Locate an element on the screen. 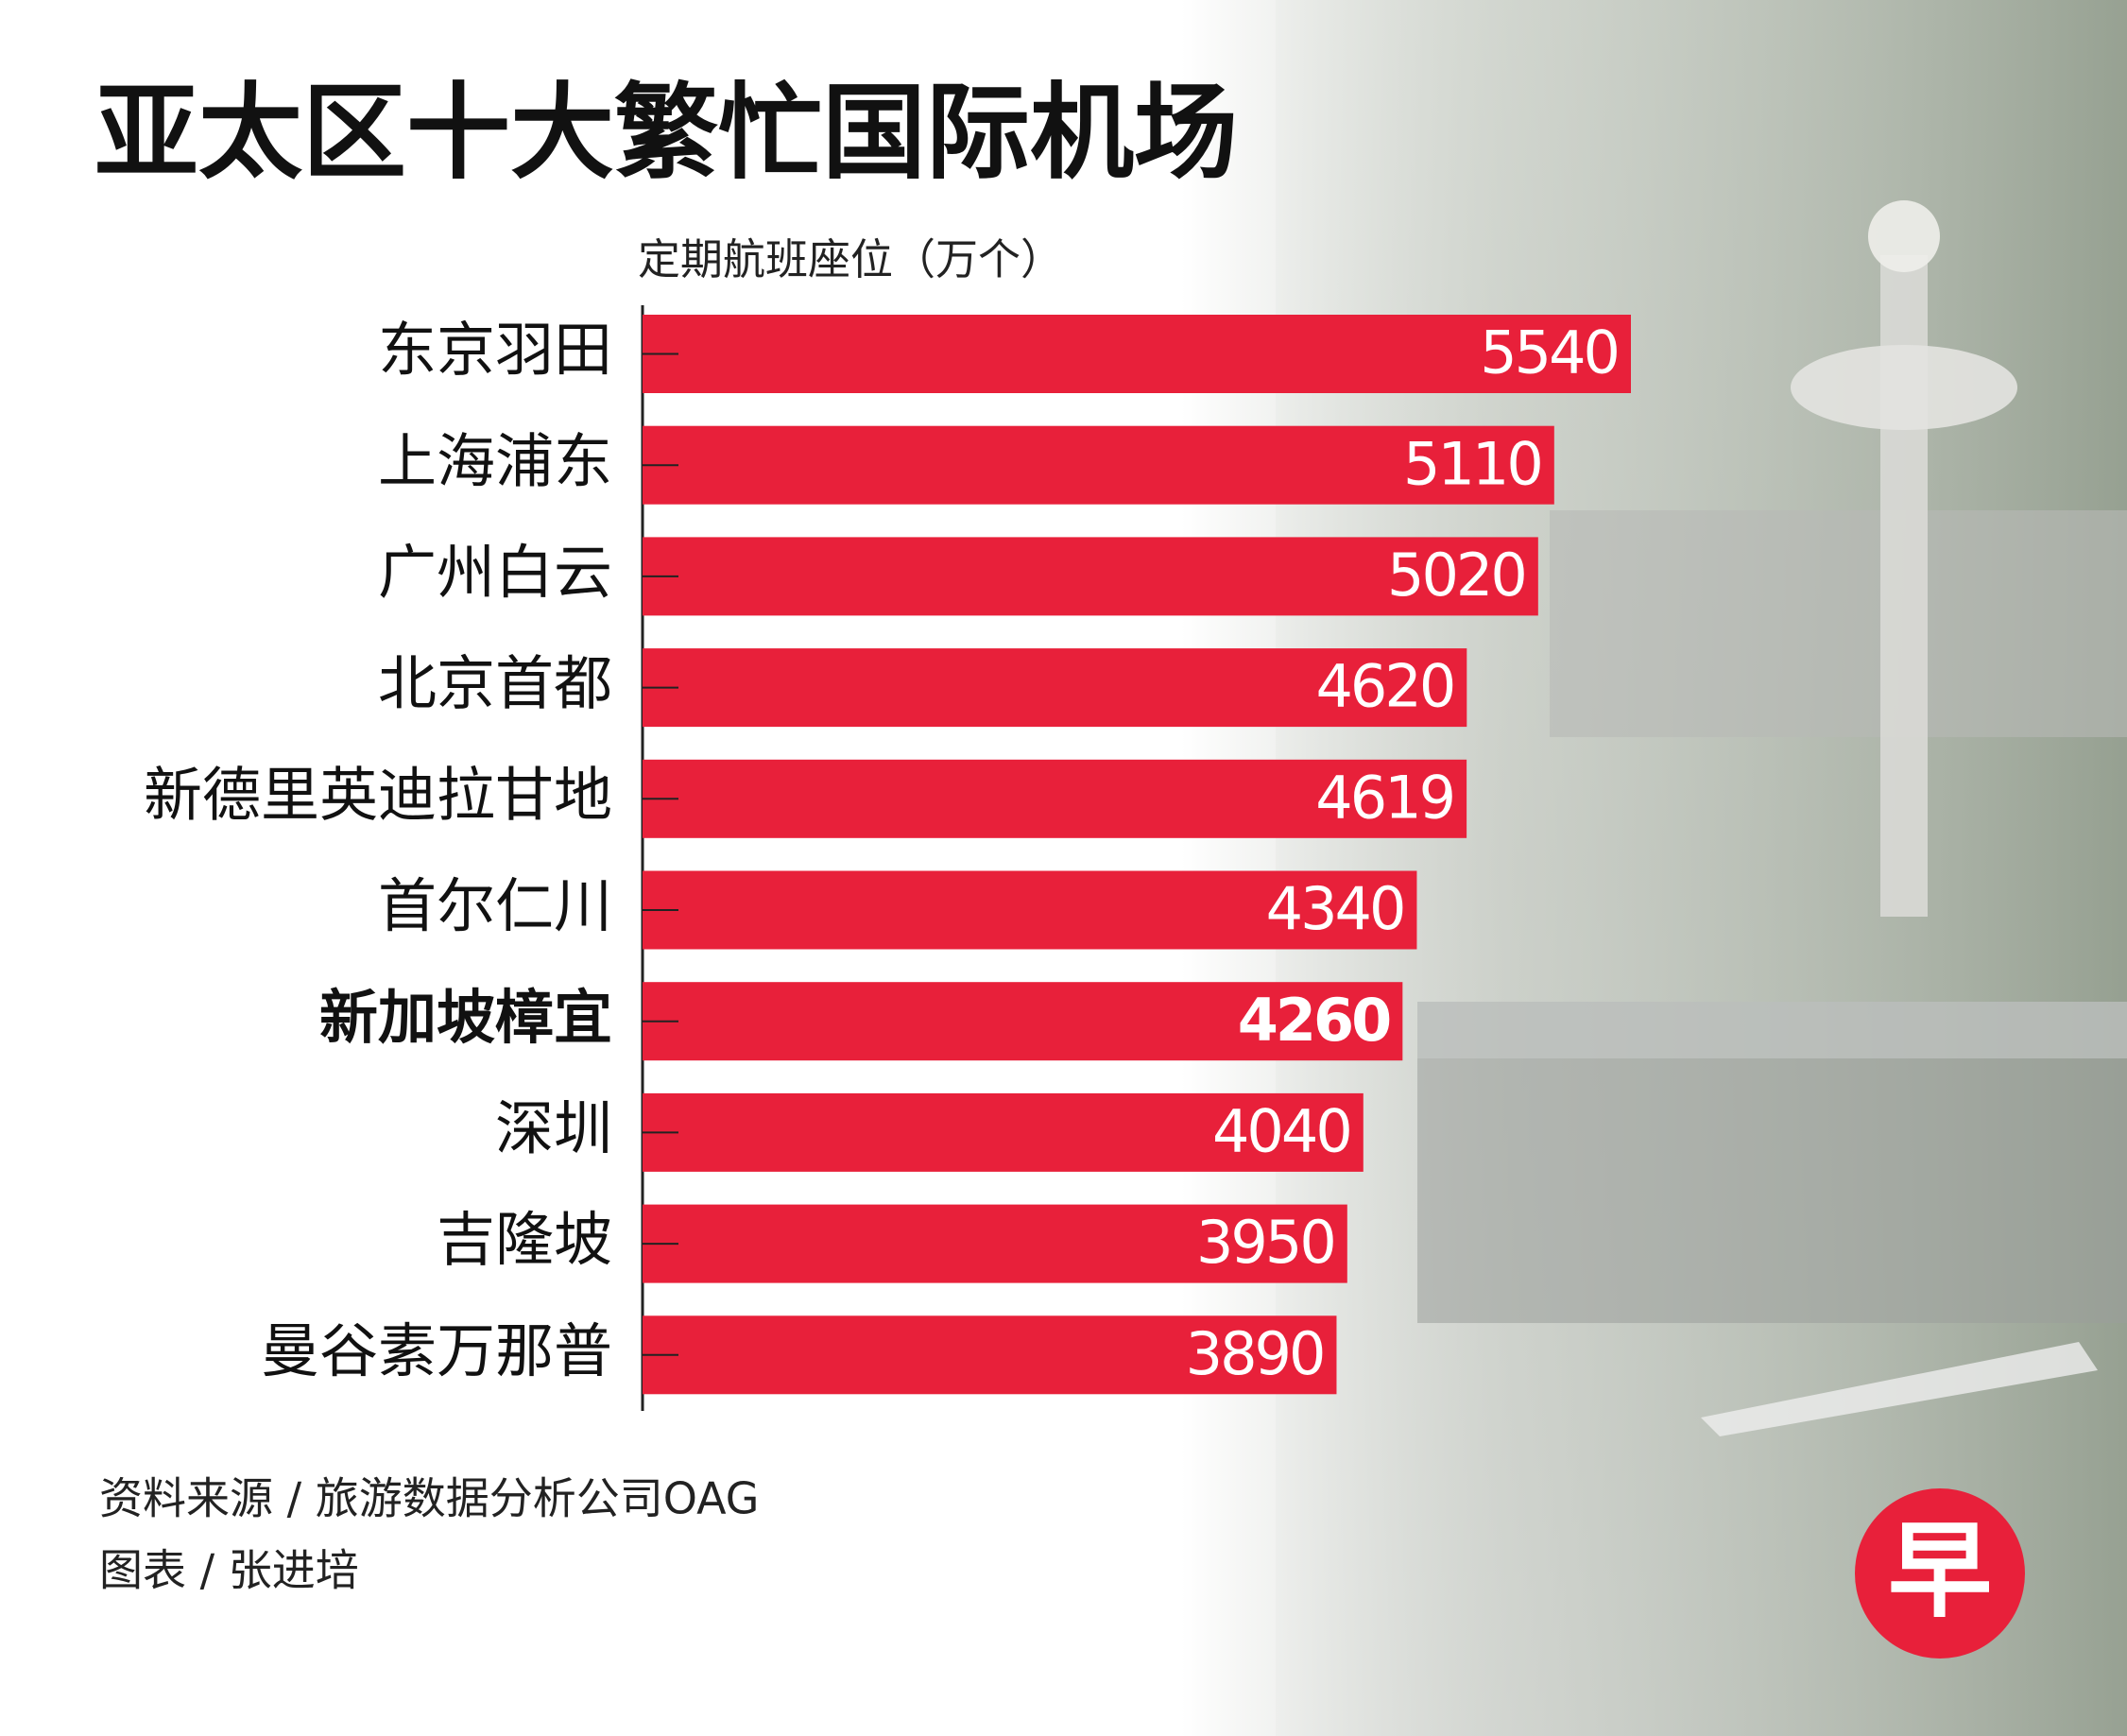 This screenshot has width=2127, height=1736. logo: 早 is located at coordinates (1940, 1573).